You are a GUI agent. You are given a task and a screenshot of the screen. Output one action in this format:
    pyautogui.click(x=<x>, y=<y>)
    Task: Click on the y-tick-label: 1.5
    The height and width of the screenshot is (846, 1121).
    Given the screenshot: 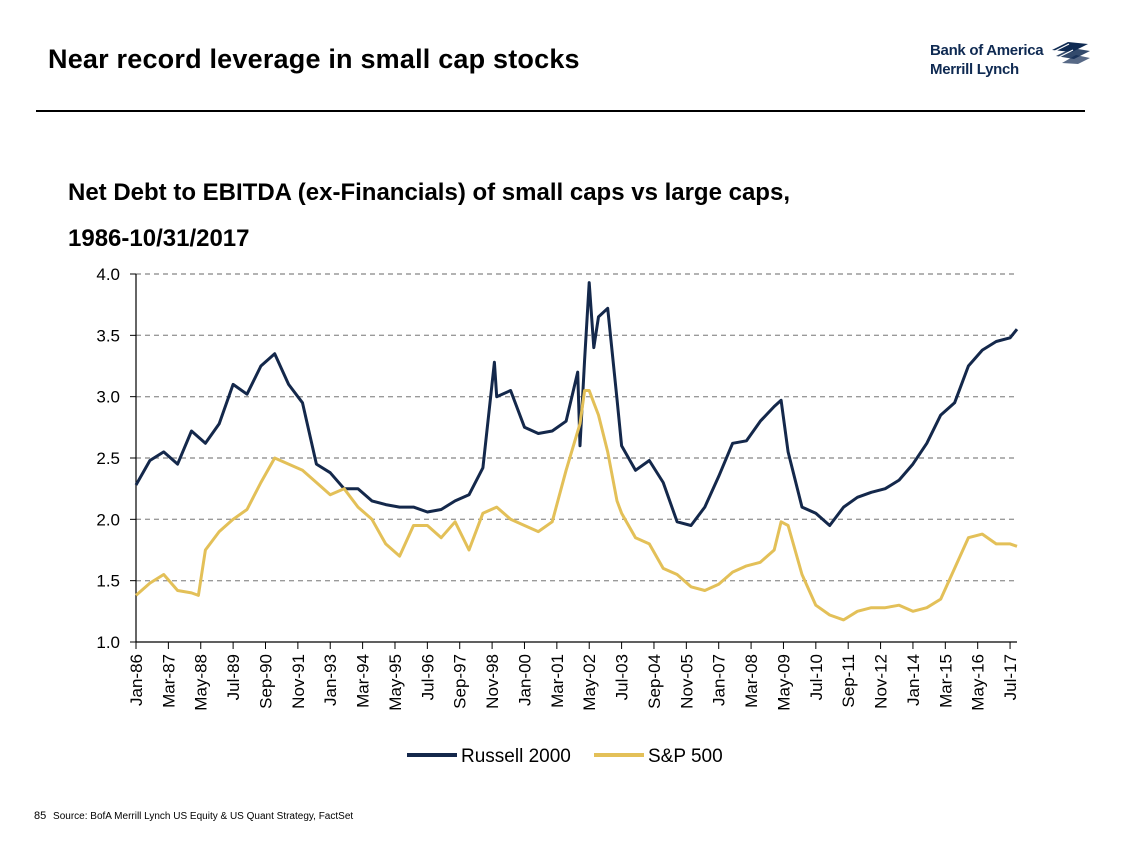 What is the action you would take?
    pyautogui.click(x=108, y=581)
    